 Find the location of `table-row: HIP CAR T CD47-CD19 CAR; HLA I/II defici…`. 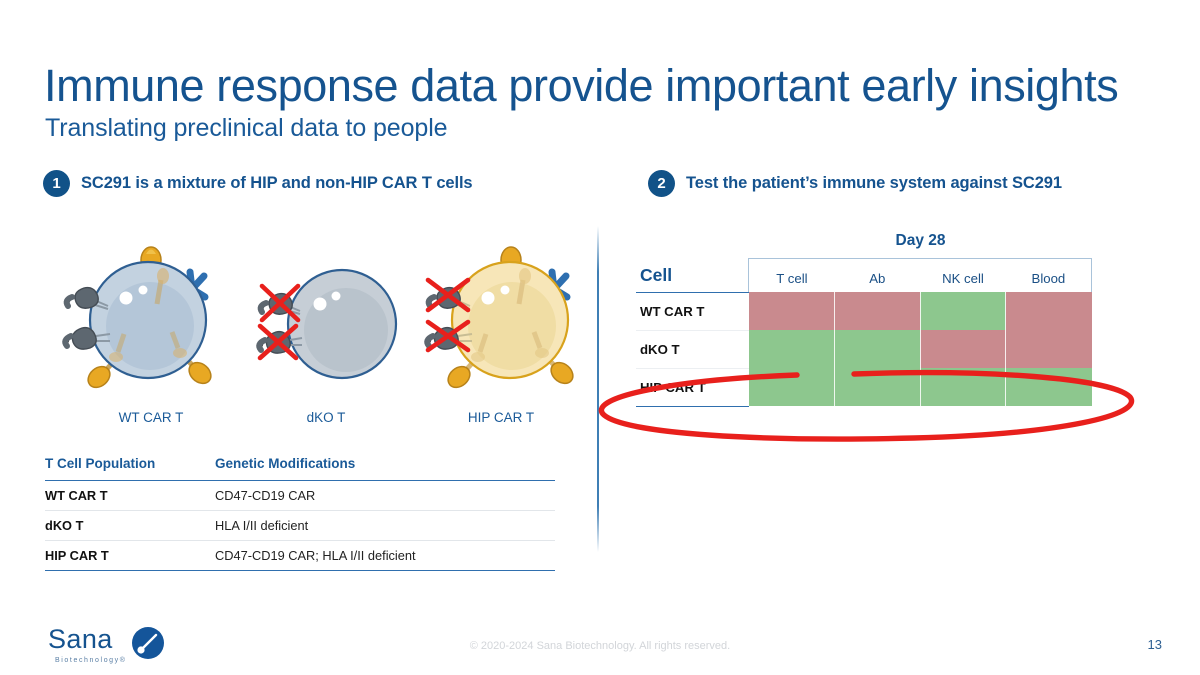

table-row: HIP CAR T CD47-CD19 CAR; HLA I/II defici… is located at coordinates (300, 555).